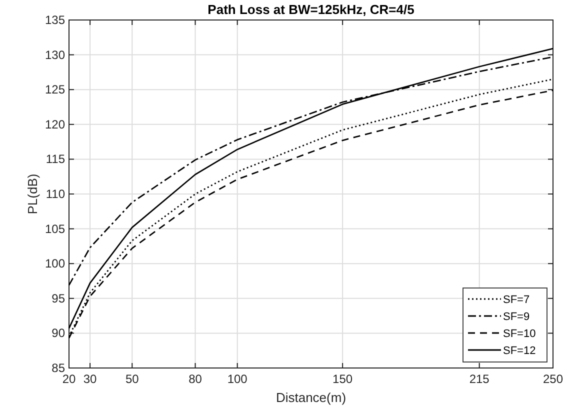 The height and width of the screenshot is (408, 578). I want to click on y-tick-label: 135, so click(55, 20).